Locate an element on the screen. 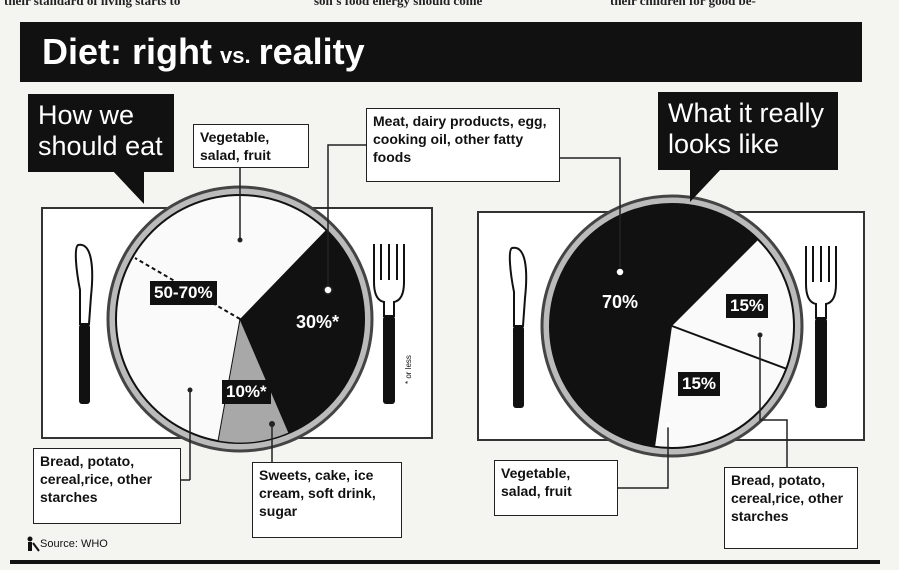 The height and width of the screenshot is (570, 899). leader-lines-right is located at coordinates (674, 323).